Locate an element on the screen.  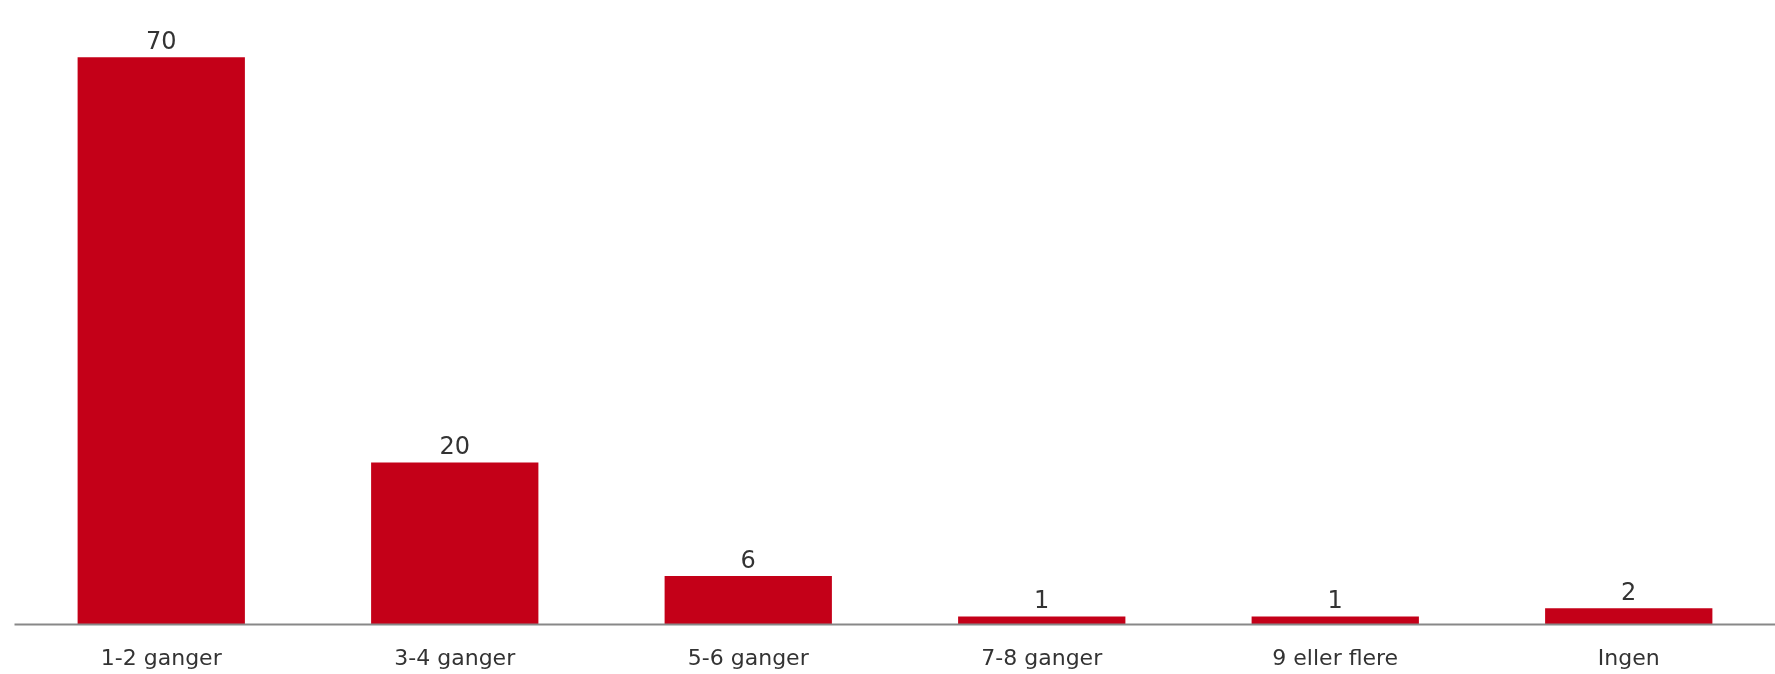
data-label: 2 is located at coordinates (1629, 592).